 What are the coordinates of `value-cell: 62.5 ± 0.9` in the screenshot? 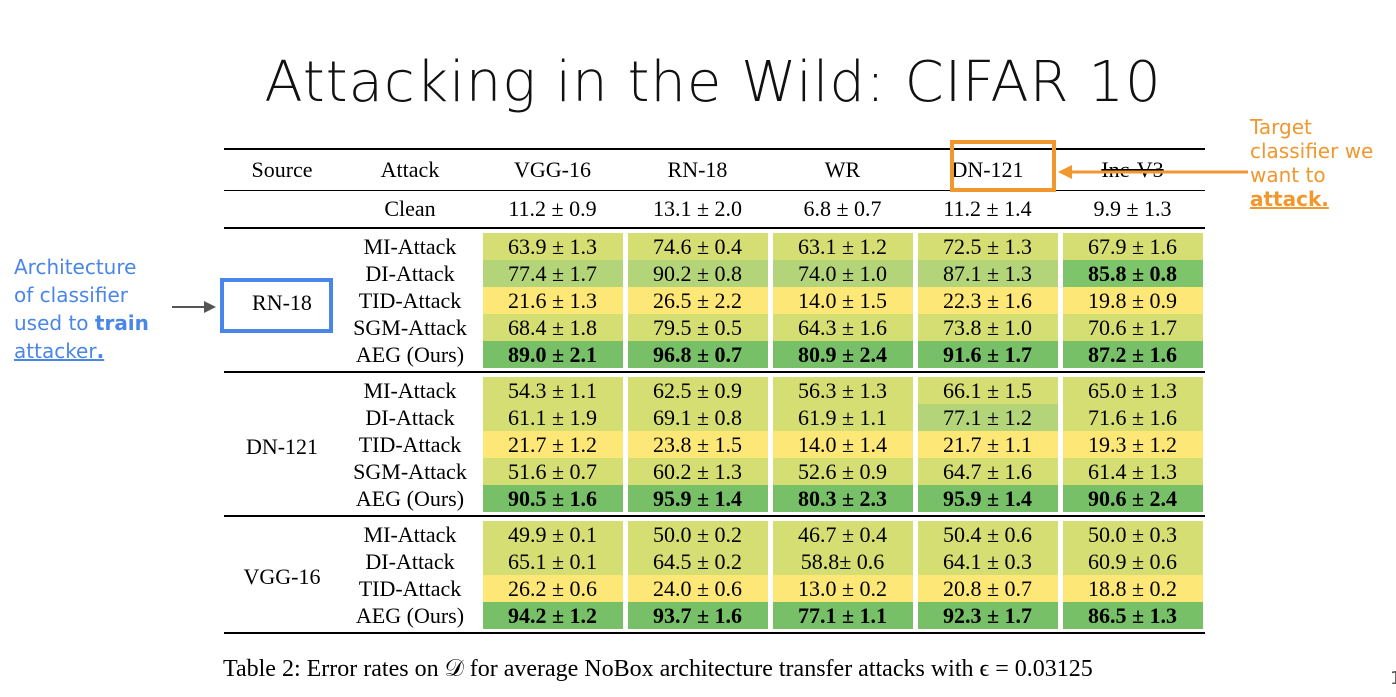 It's located at (697, 388).